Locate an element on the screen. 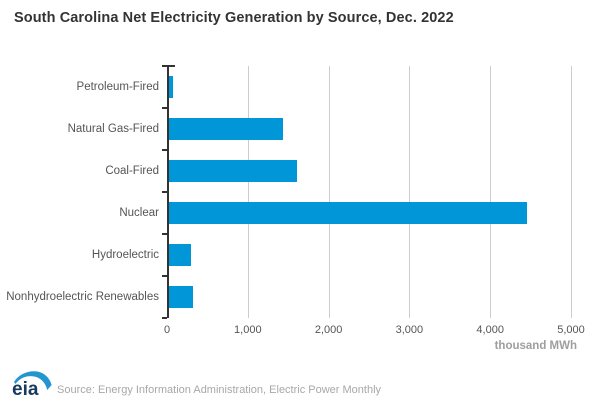 This screenshot has height=408, width=612. category-label: Nuclear is located at coordinates (139, 213).